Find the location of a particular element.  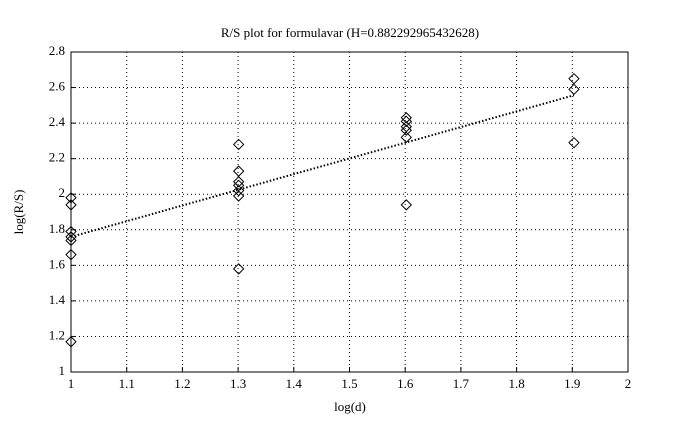

y-tick-label: 2.4 is located at coordinates (57, 121).